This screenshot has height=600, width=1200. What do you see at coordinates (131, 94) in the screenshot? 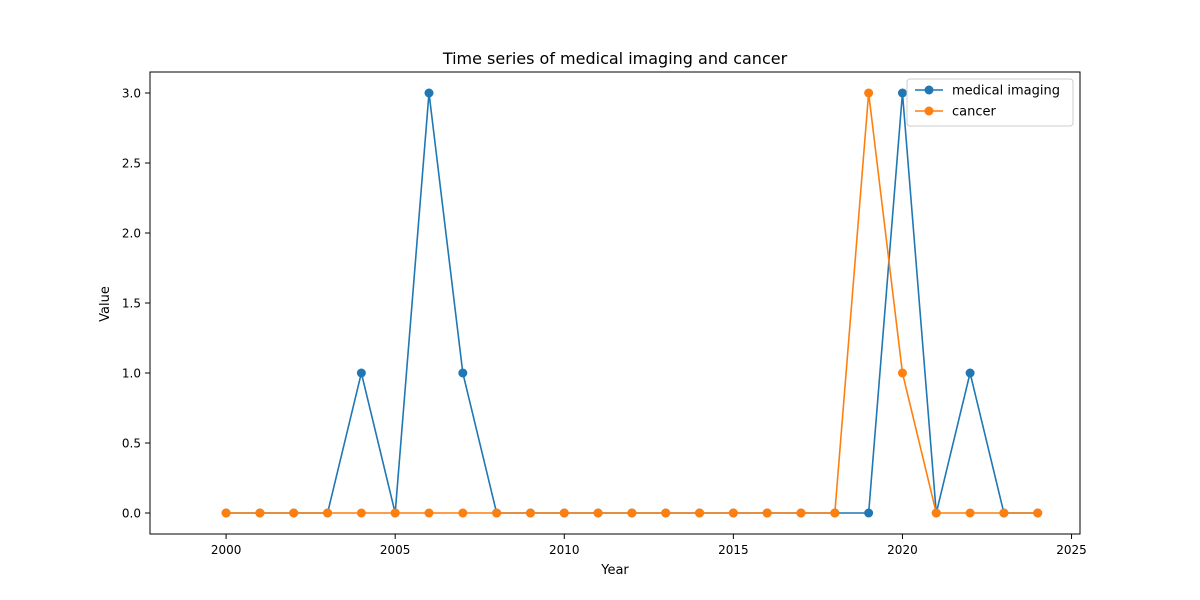
I see `y-tick-label: 3.0` at bounding box center [131, 94].